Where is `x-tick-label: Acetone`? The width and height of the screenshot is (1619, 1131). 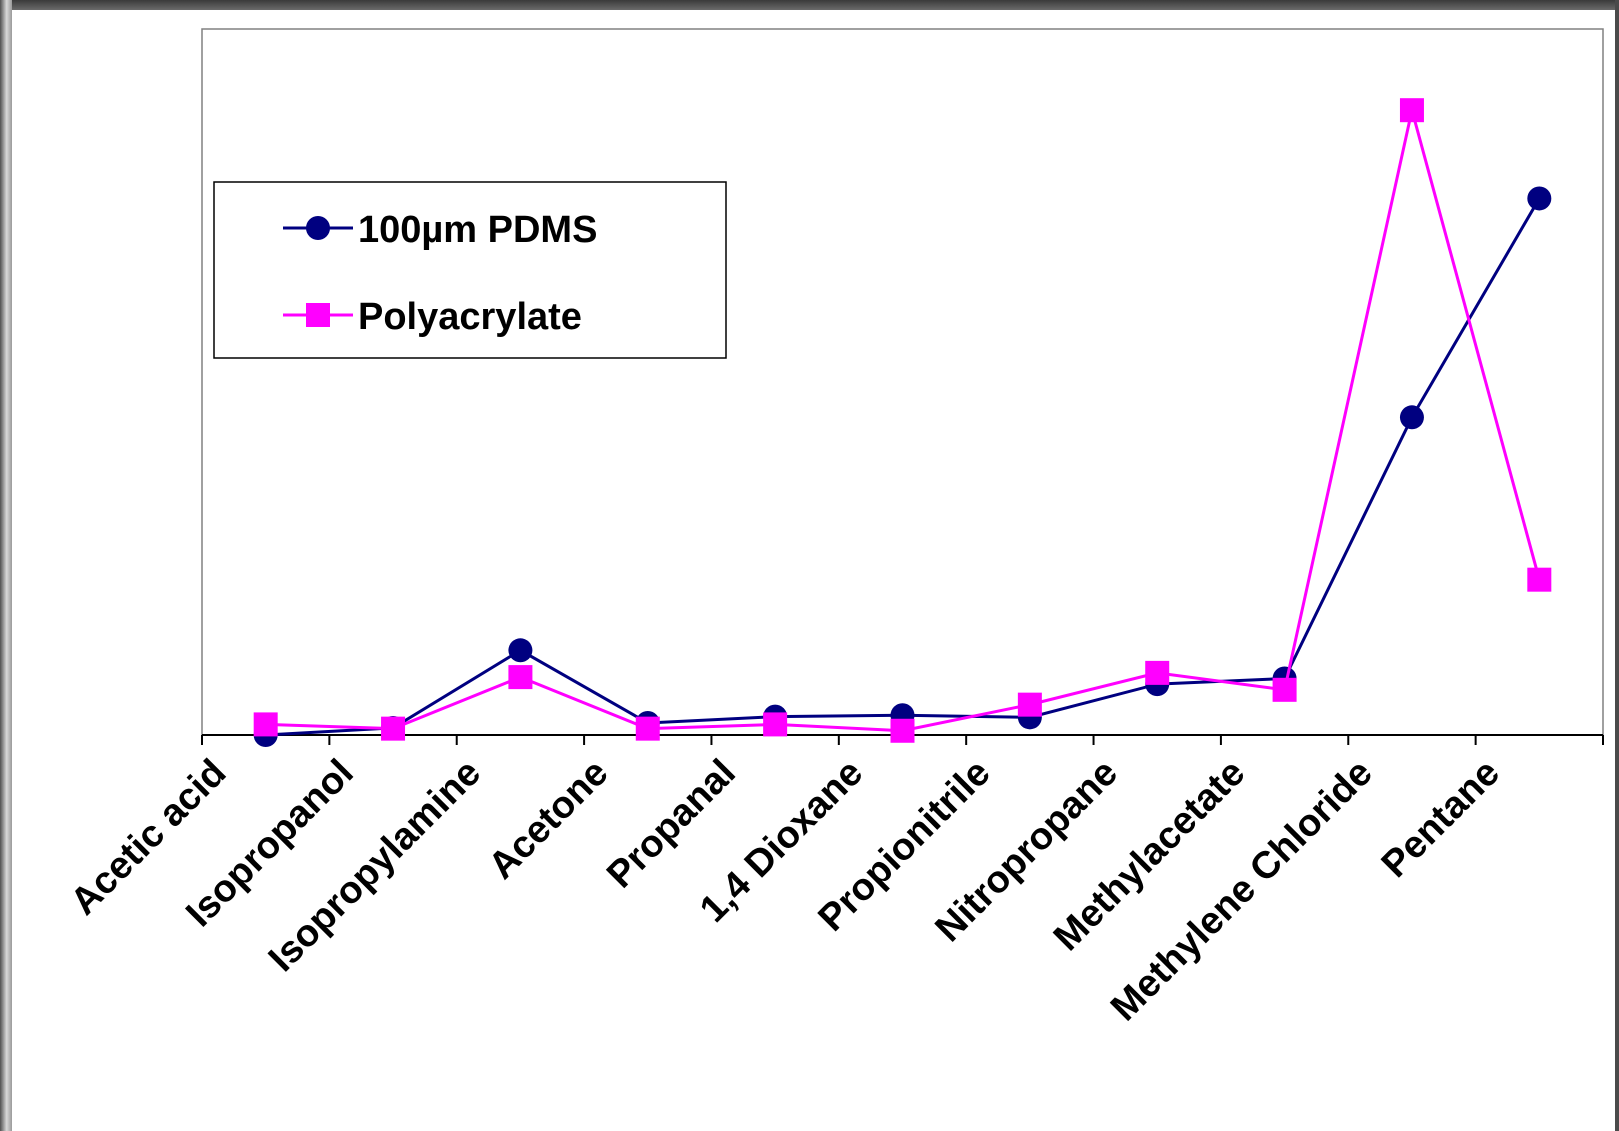
x-tick-label: Acetone is located at coordinates (549, 820).